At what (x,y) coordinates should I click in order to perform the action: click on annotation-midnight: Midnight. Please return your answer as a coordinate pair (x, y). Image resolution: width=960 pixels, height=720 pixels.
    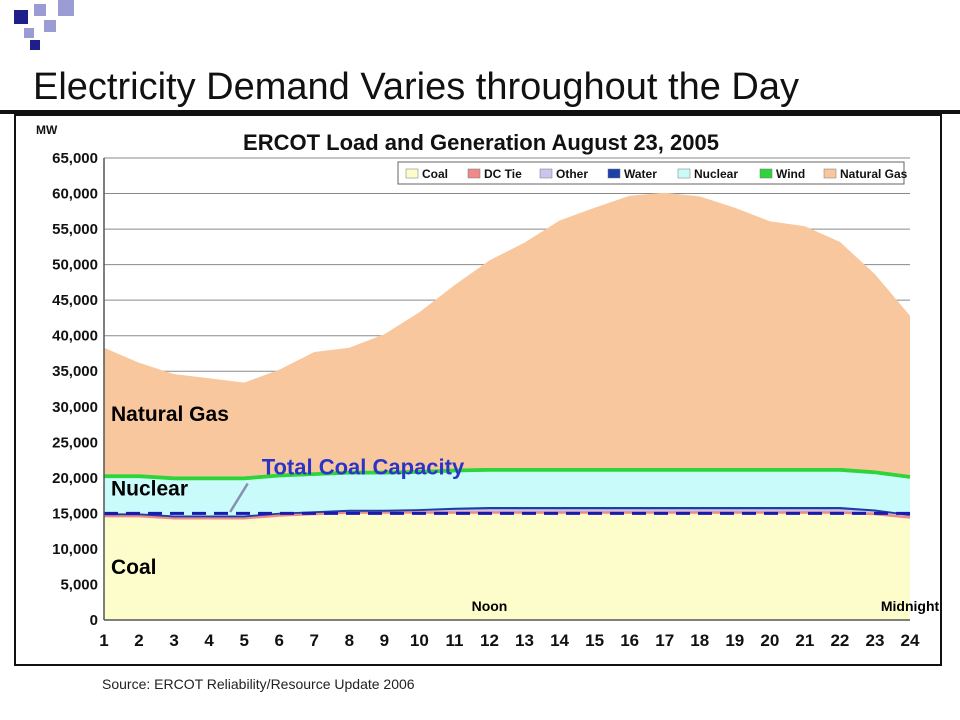
    Looking at the image, I should click on (910, 606).